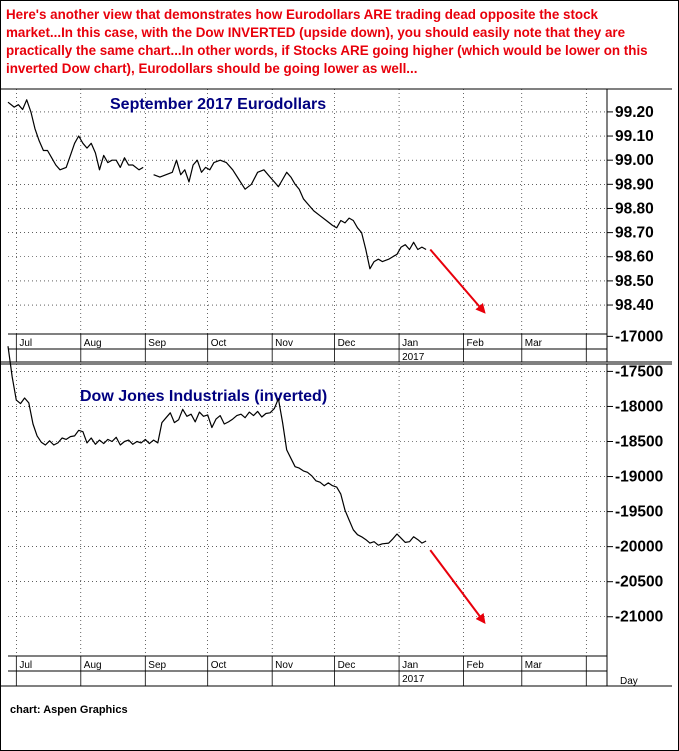 The width and height of the screenshot is (679, 751). What do you see at coordinates (639, 617) in the screenshot?
I see `y-tick-label: -21000` at bounding box center [639, 617].